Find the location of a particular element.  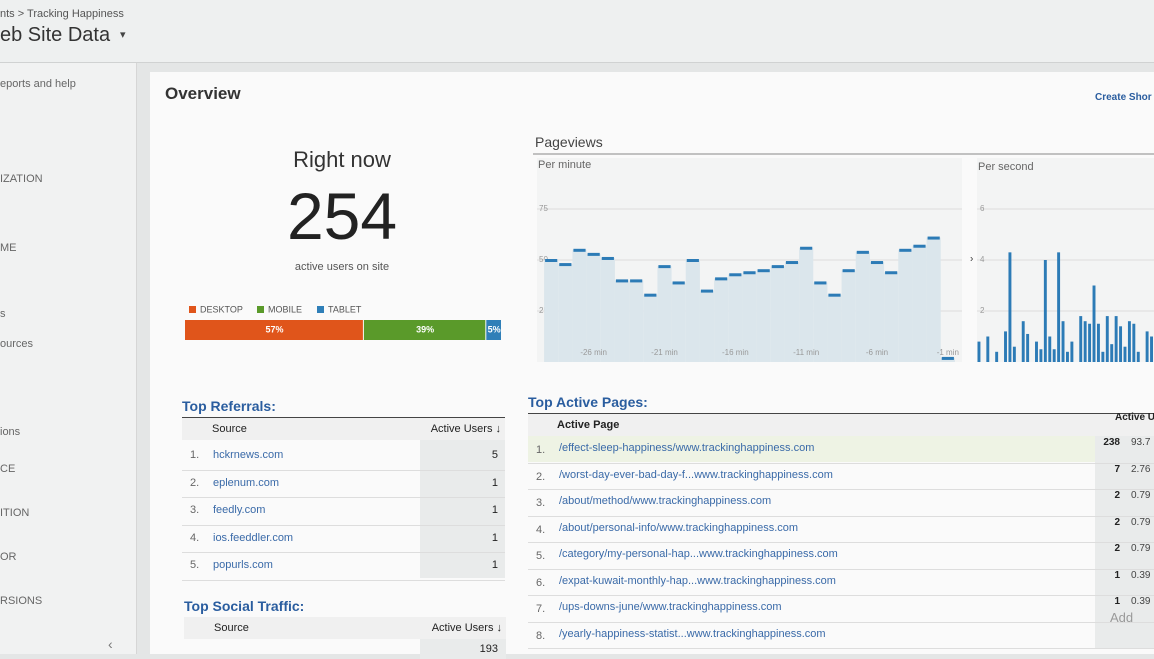

column-header: Active Users ↓ is located at coordinates (465, 429).